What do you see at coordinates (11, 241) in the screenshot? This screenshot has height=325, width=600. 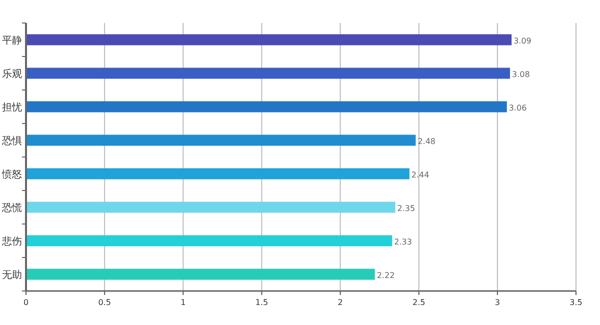 I see `y-tick-label: 悲伤` at bounding box center [11, 241].